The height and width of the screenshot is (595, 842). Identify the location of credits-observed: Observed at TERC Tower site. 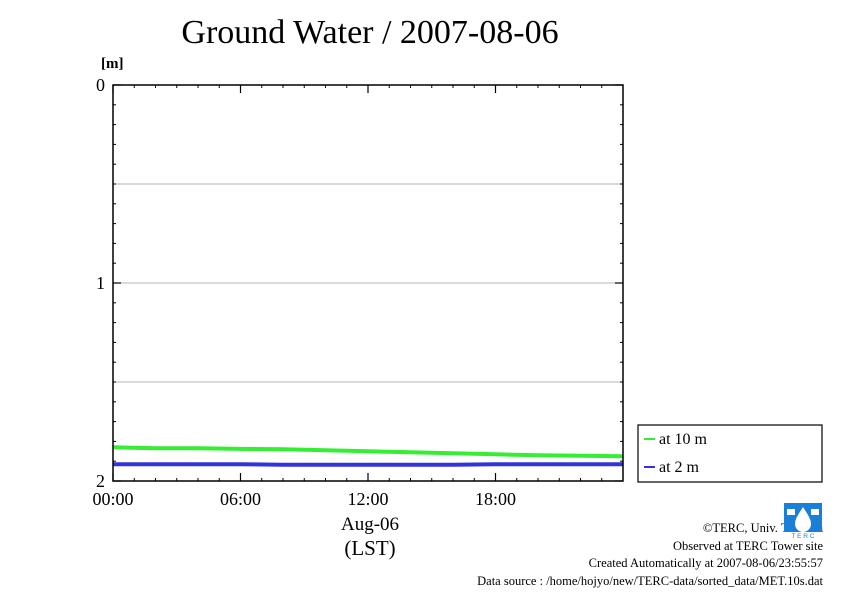
(747, 545).